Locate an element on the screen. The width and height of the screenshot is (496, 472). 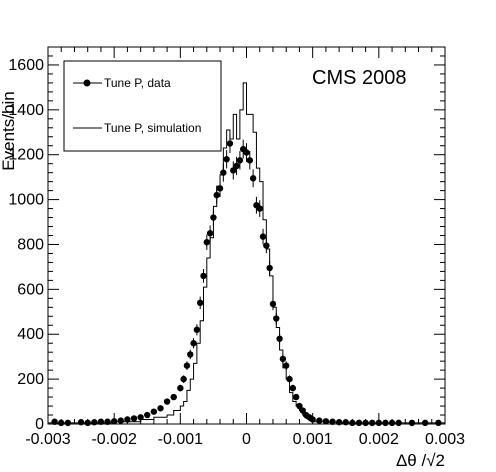
y-axis-title: Events/bin is located at coordinates (9, 130).